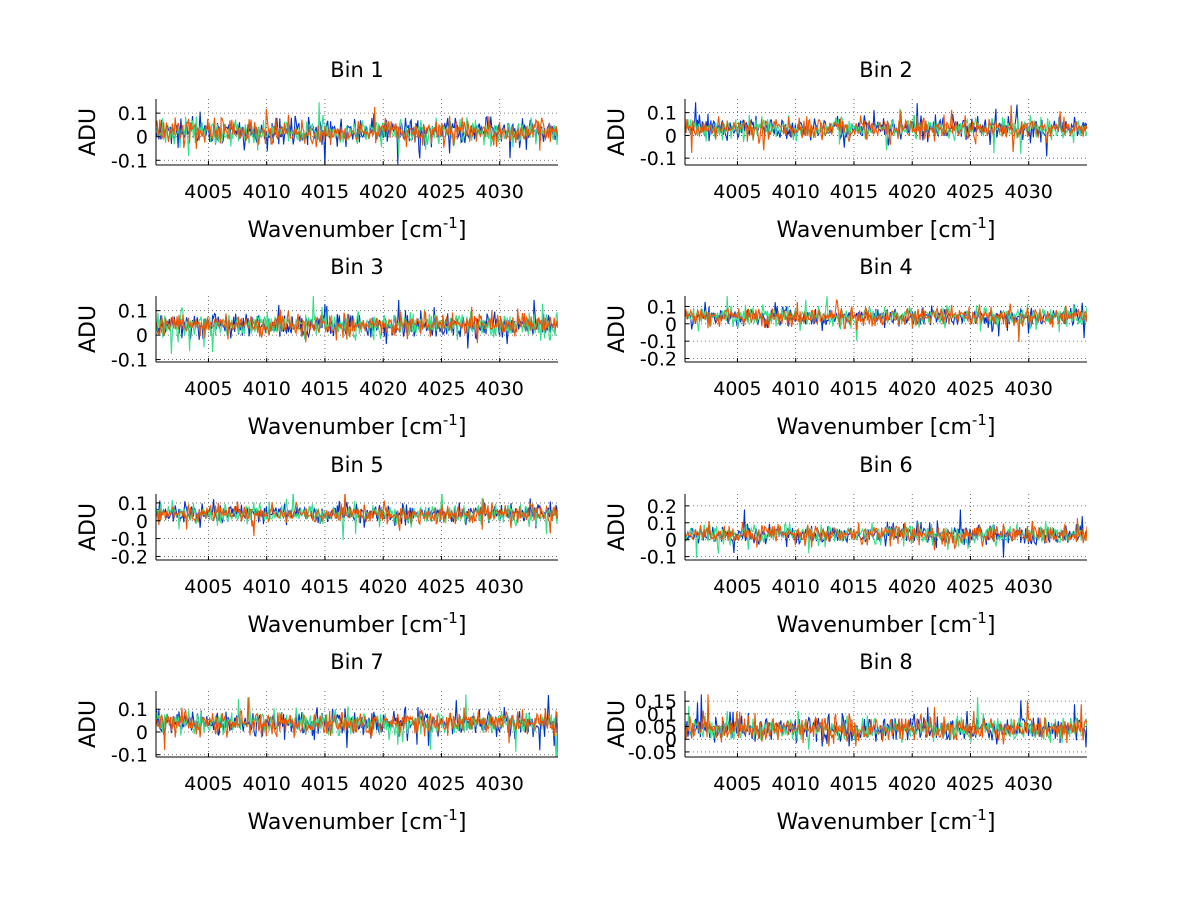 Image resolution: width=1200 pixels, height=901 pixels. I want to click on subplot-title: Bin 8, so click(886, 662).